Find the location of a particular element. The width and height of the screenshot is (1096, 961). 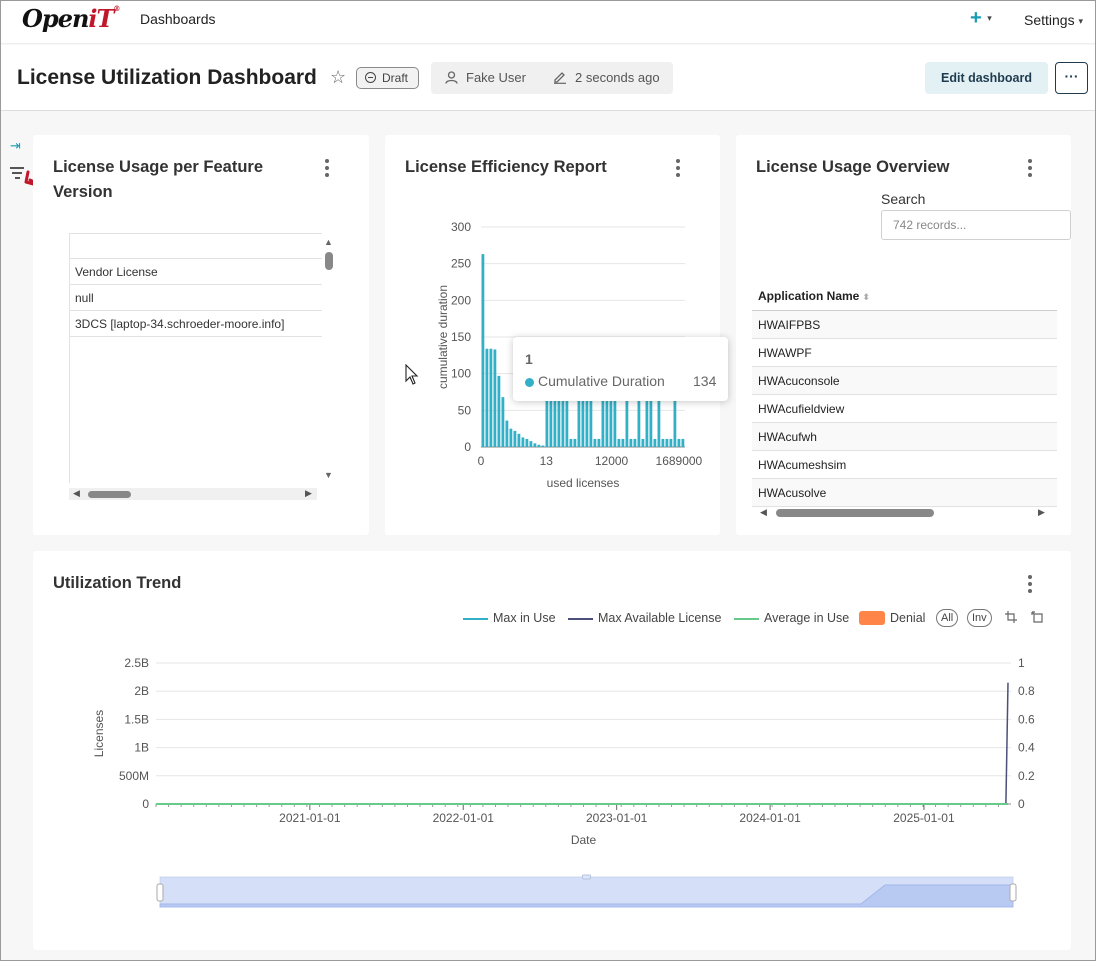

legend-denial: Denial is located at coordinates (908, 618).